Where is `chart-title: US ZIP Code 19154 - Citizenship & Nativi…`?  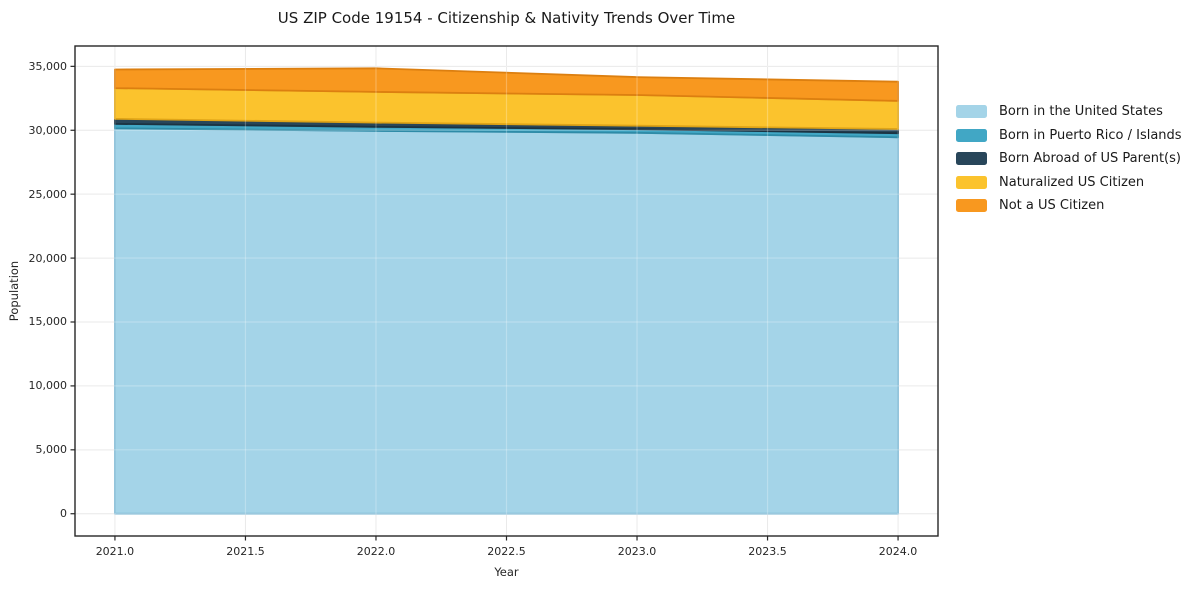
chart-title: US ZIP Code 19154 - Citizenship & Nativi… is located at coordinates (506, 18).